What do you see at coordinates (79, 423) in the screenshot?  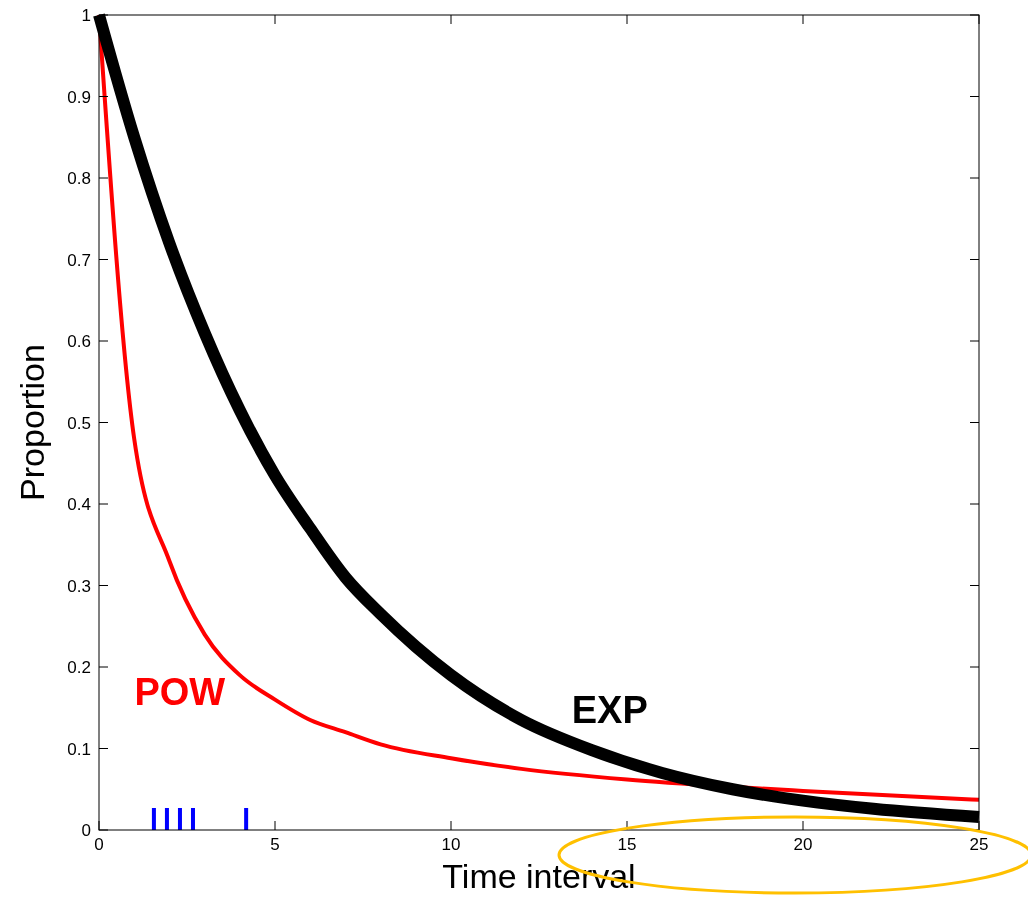 I see `y-tick-label: 0.5` at bounding box center [79, 423].